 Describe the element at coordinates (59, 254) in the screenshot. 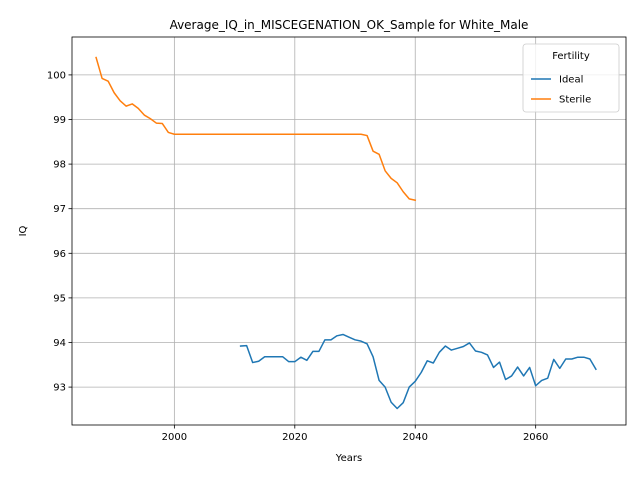

I see `y-tick-label: 96` at that location.